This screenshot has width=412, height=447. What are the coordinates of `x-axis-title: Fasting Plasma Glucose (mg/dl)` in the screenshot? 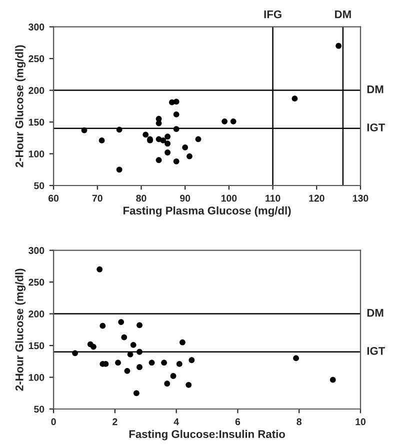 It's located at (207, 211).